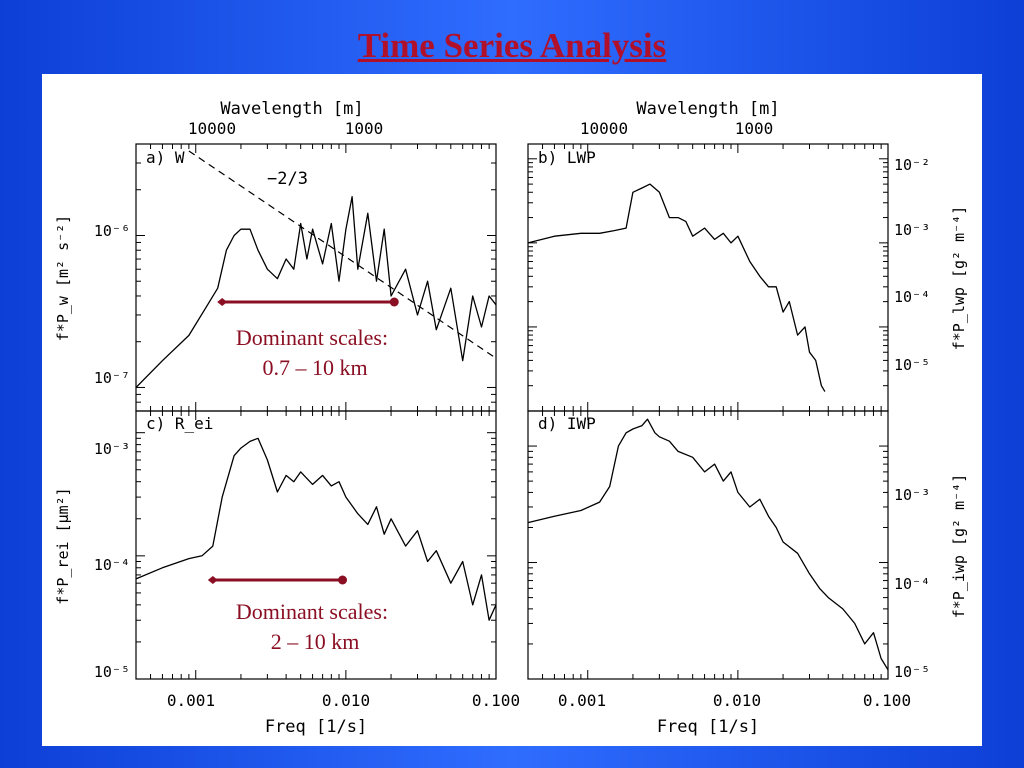 The height and width of the screenshot is (768, 1024). I want to click on panel-label-b: b) LWP, so click(567, 157).